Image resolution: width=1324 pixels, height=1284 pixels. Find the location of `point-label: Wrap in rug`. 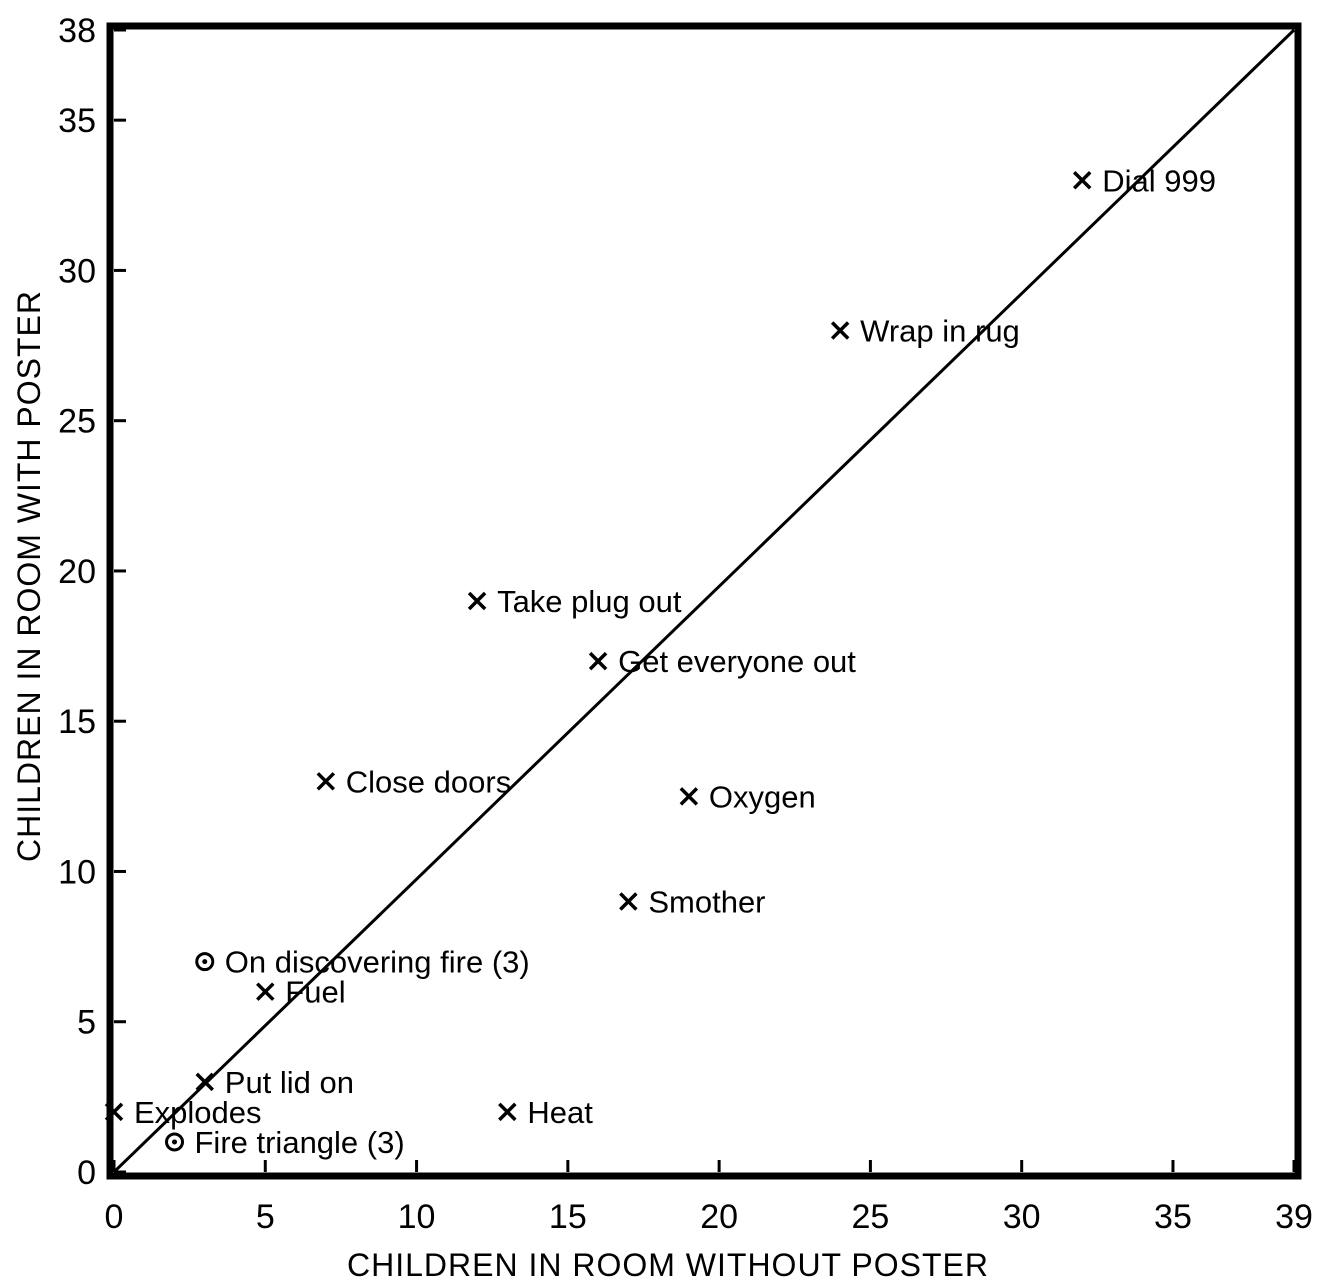

point-label: Wrap in rug is located at coordinates (940, 331).